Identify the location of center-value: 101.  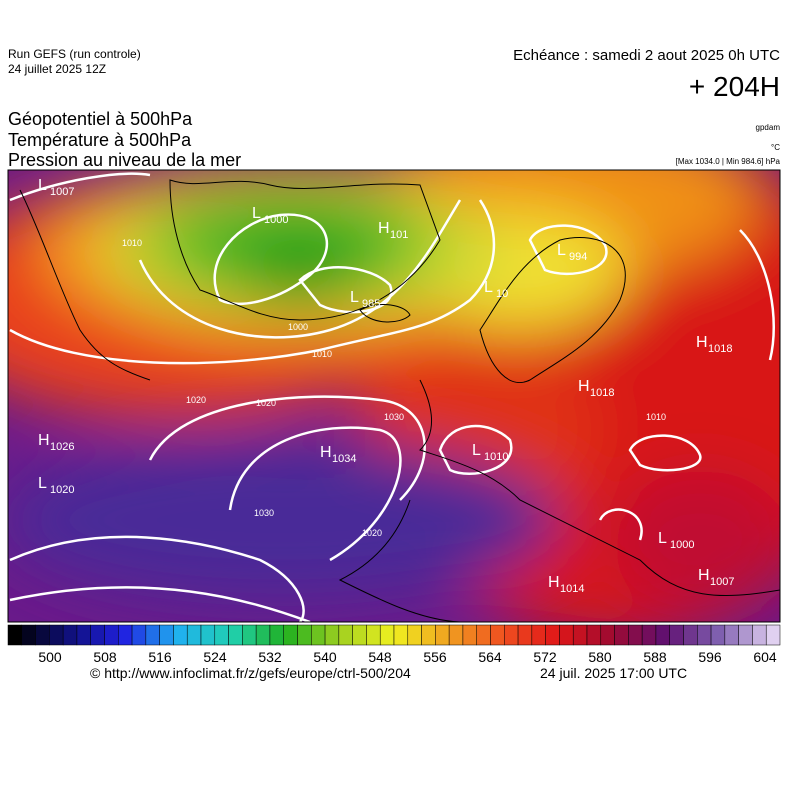
(399, 235).